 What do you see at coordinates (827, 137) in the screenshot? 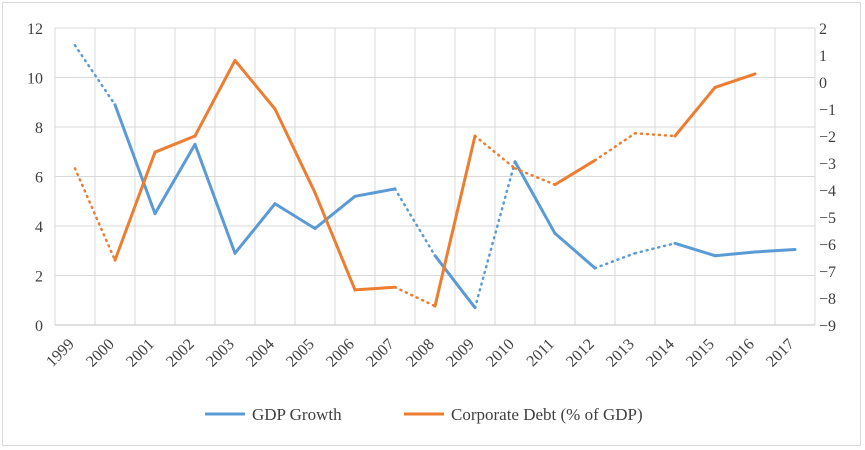
I see `right-tick-label: −2` at bounding box center [827, 137].